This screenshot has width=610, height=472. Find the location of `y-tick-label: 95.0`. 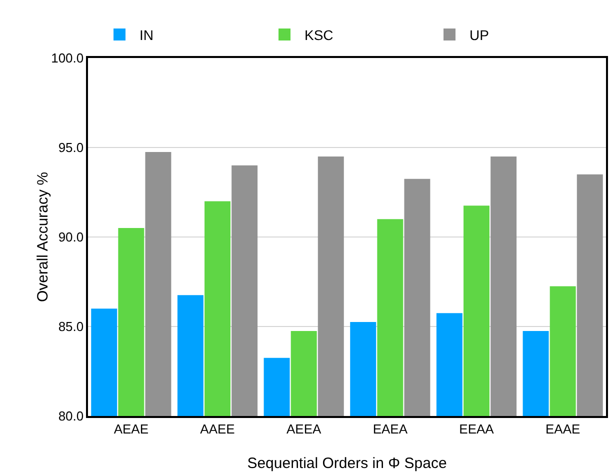

y-tick-label: 95.0 is located at coordinates (71, 148).